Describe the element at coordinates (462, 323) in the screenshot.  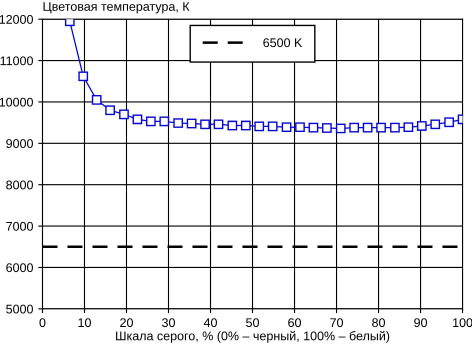
I see `x-tick-label: 100` at that location.